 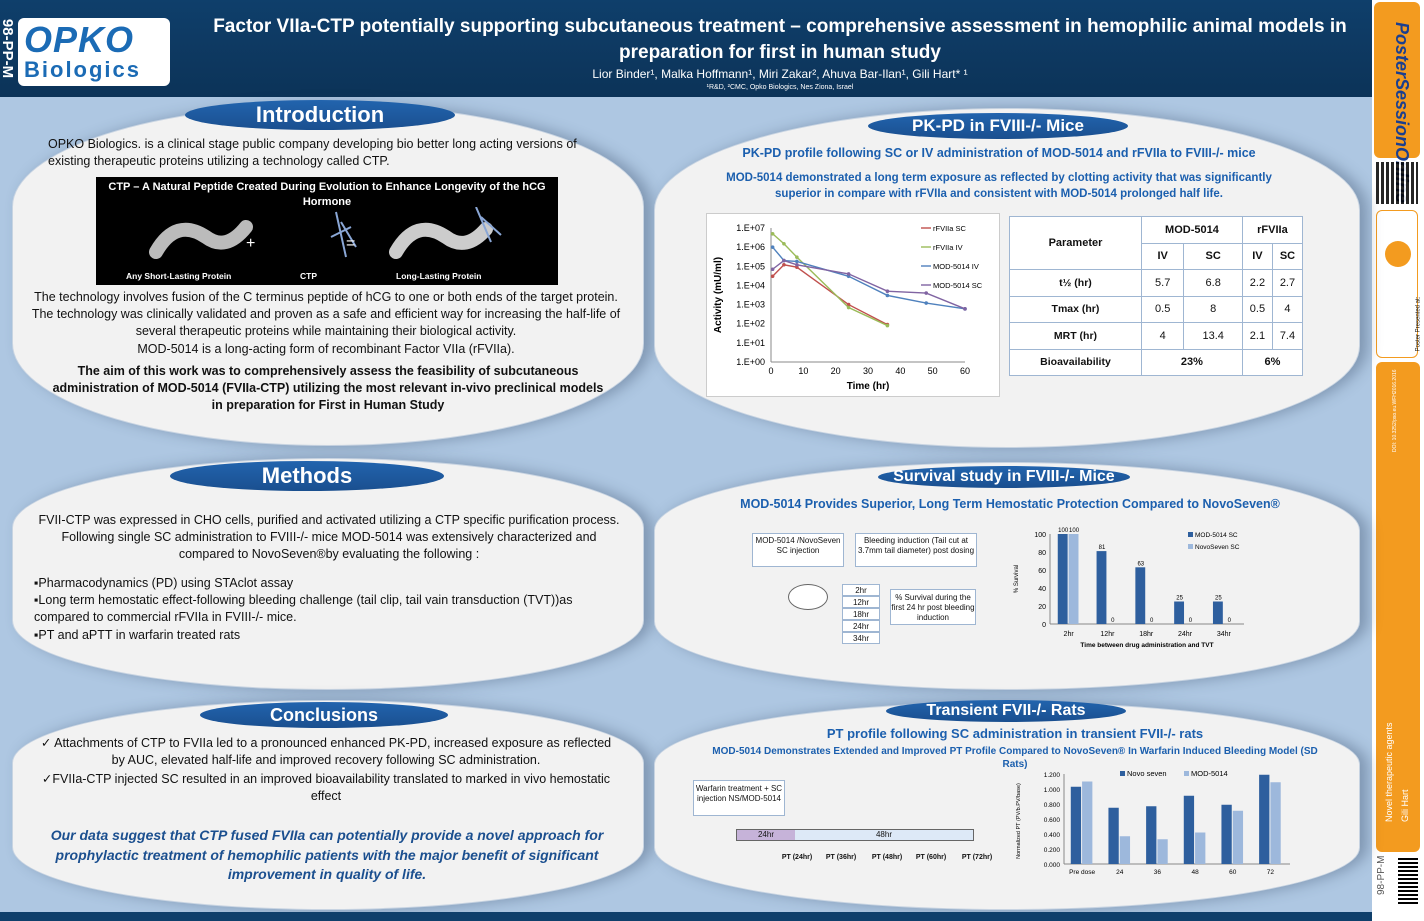 What do you see at coordinates (1156, 336) in the screenshot?
I see `table-row: MRT (hr) 4 13.4 2.1 7.4` at bounding box center [1156, 336].